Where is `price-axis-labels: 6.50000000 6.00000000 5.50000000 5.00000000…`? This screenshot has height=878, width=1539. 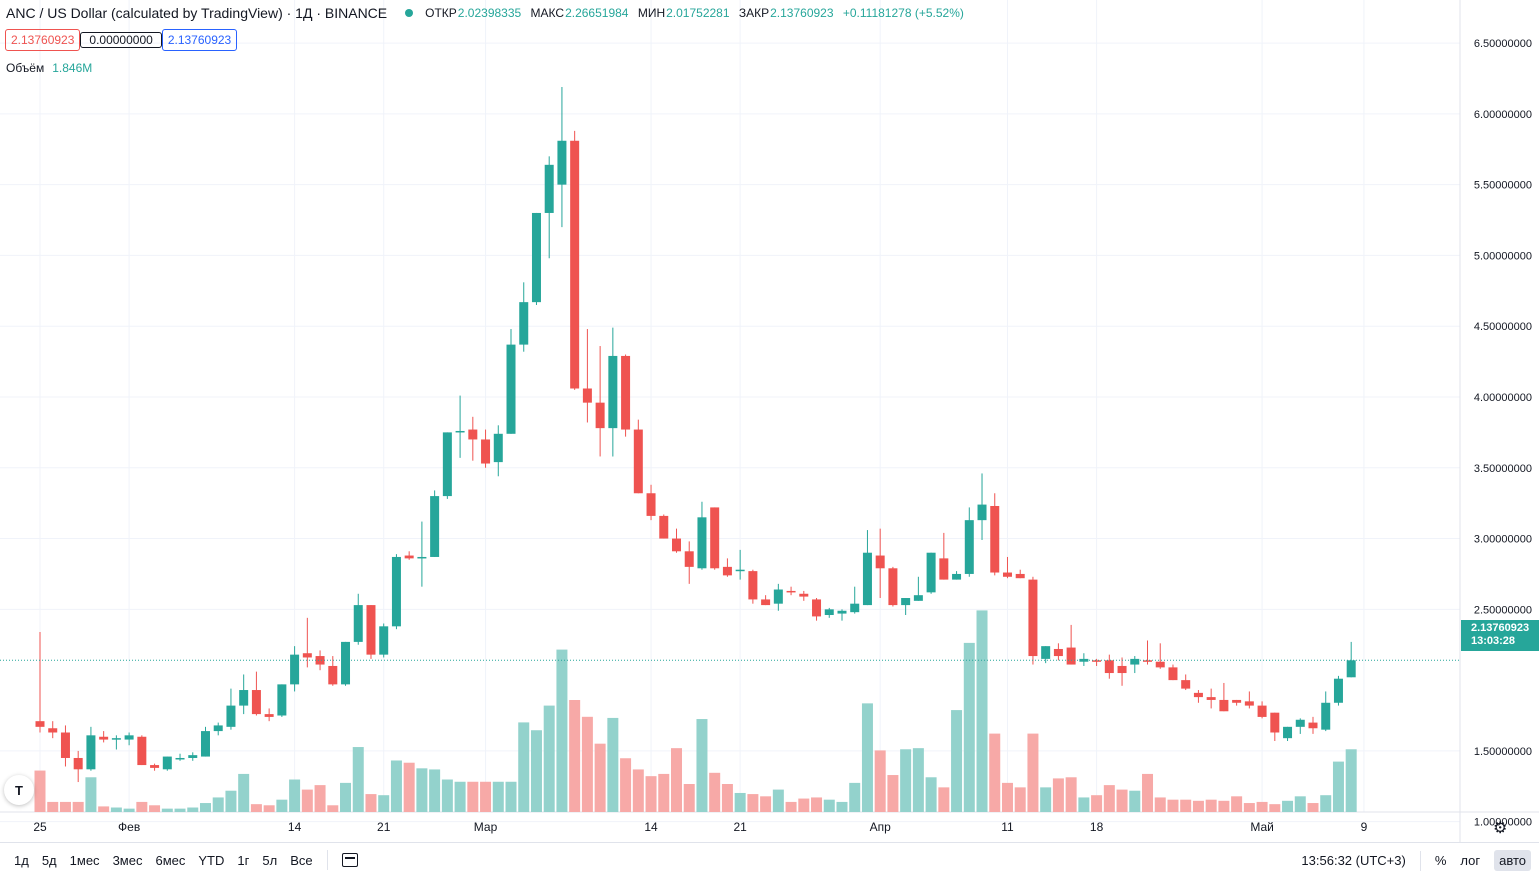
price-axis-labels: 6.50000000 6.00000000 5.50000000 5.00000000… is located at coordinates (1503, 433).